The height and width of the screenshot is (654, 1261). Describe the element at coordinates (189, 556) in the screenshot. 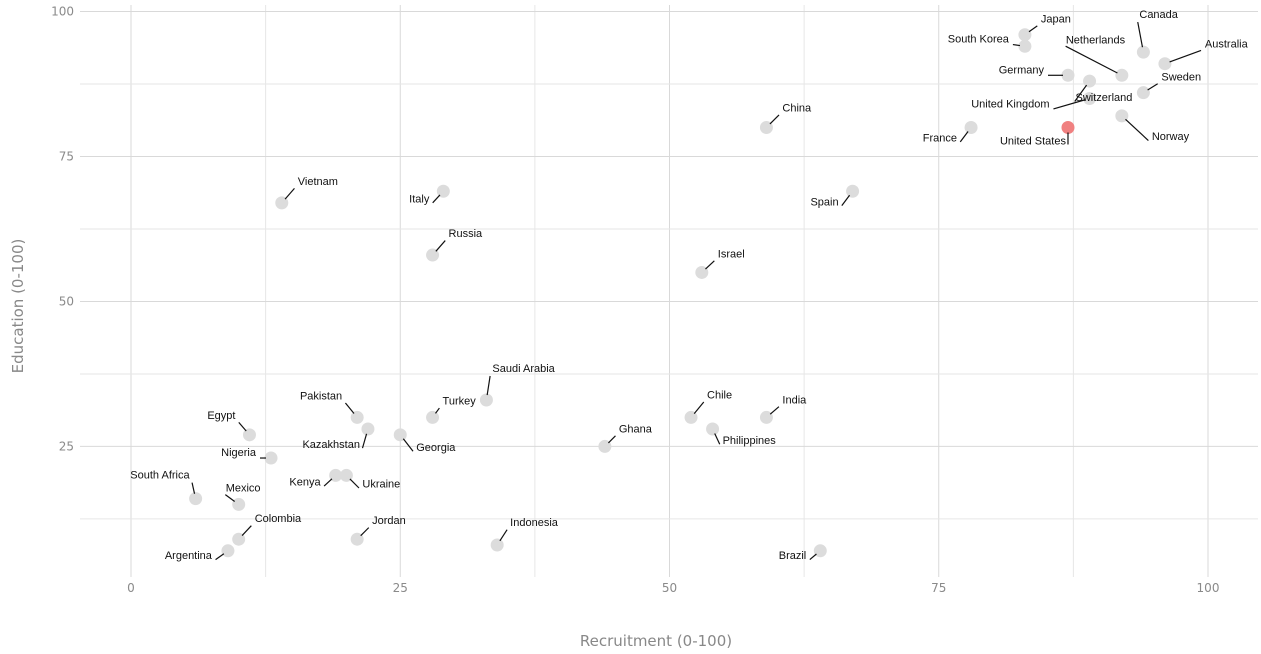

I see `point-label: Argentina` at that location.